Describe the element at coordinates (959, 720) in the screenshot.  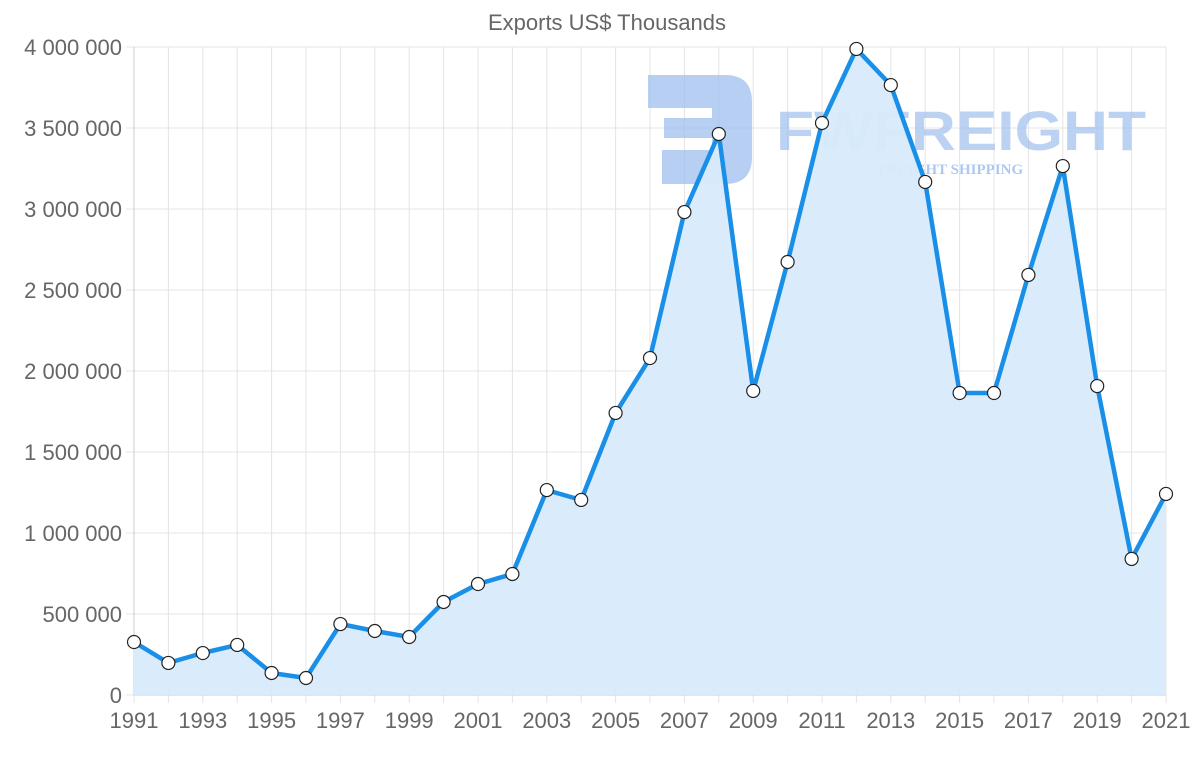
I see `x-tick-label: 2015` at that location.